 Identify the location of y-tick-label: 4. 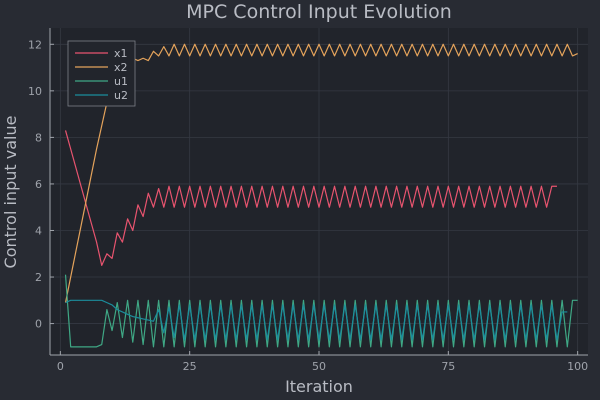
(38, 230).